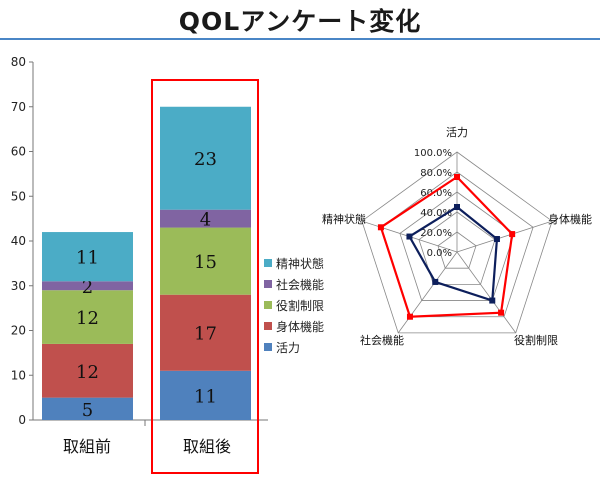 The width and height of the screenshot is (600, 481). I want to click on radar-axis-label: 役割制限, so click(536, 340).